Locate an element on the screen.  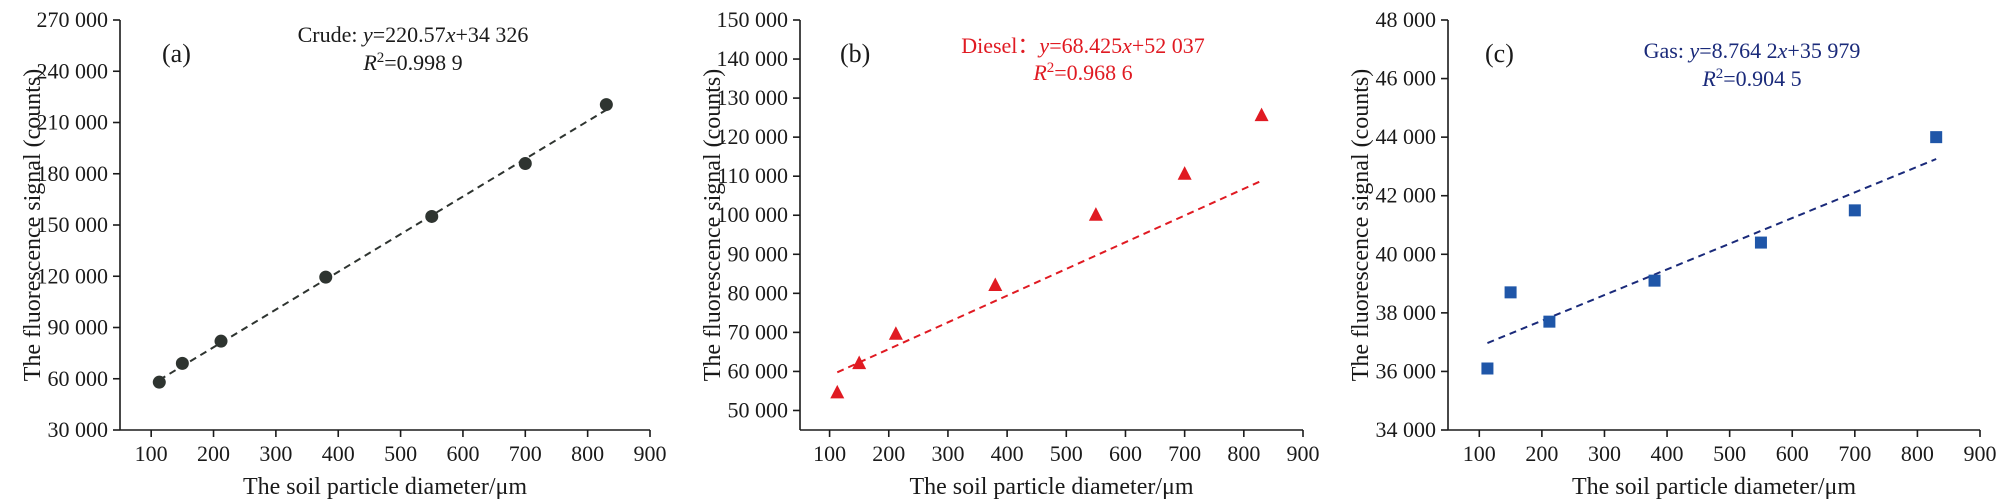
y-tick-label: 180 000 is located at coordinates (73, 173).